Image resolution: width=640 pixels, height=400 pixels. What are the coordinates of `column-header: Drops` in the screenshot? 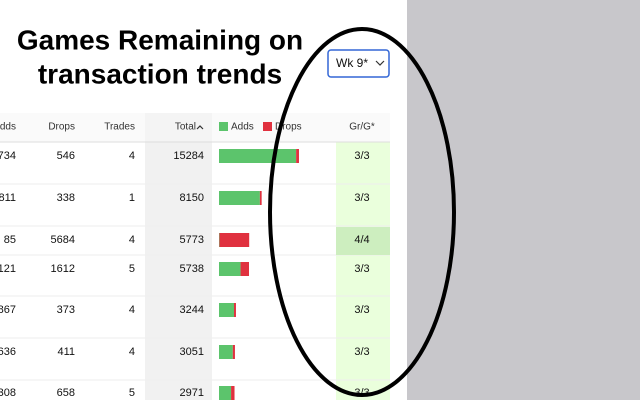 It's located at (61, 127).